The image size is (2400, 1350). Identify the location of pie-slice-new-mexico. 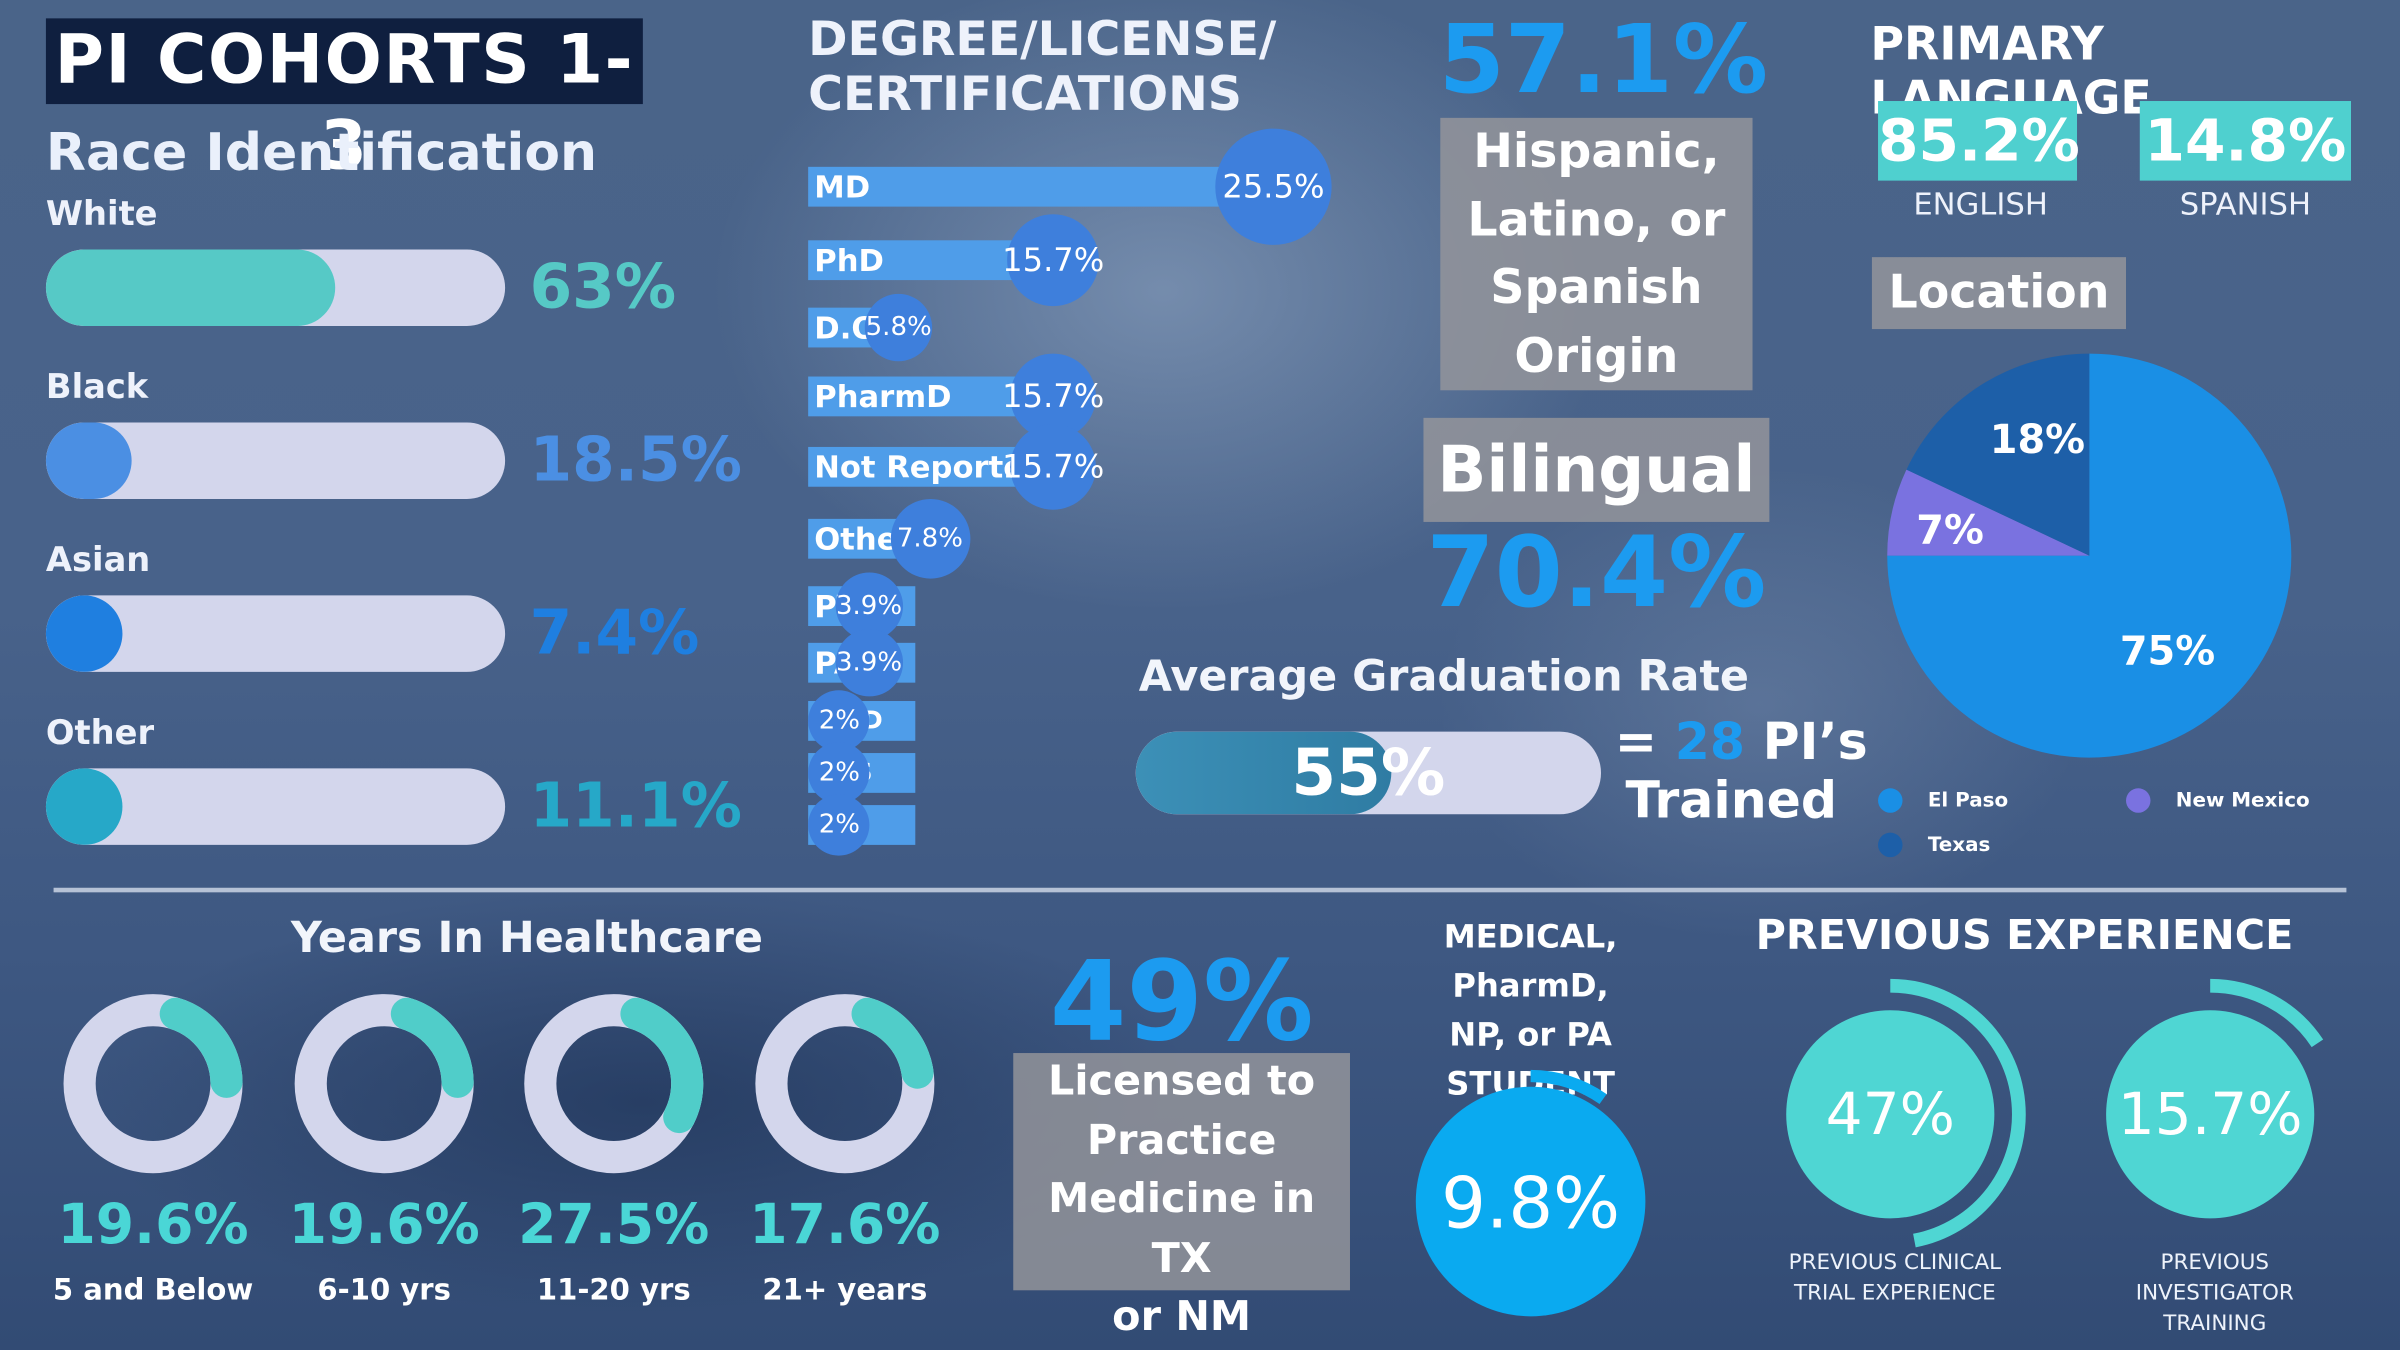
(1988, 512).